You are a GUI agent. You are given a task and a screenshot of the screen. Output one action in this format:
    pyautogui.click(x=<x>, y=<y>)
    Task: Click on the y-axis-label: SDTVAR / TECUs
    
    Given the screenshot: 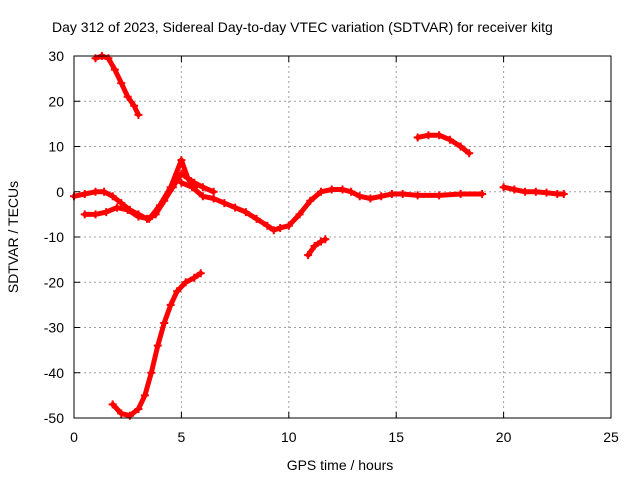 What is the action you would take?
    pyautogui.click(x=13, y=237)
    